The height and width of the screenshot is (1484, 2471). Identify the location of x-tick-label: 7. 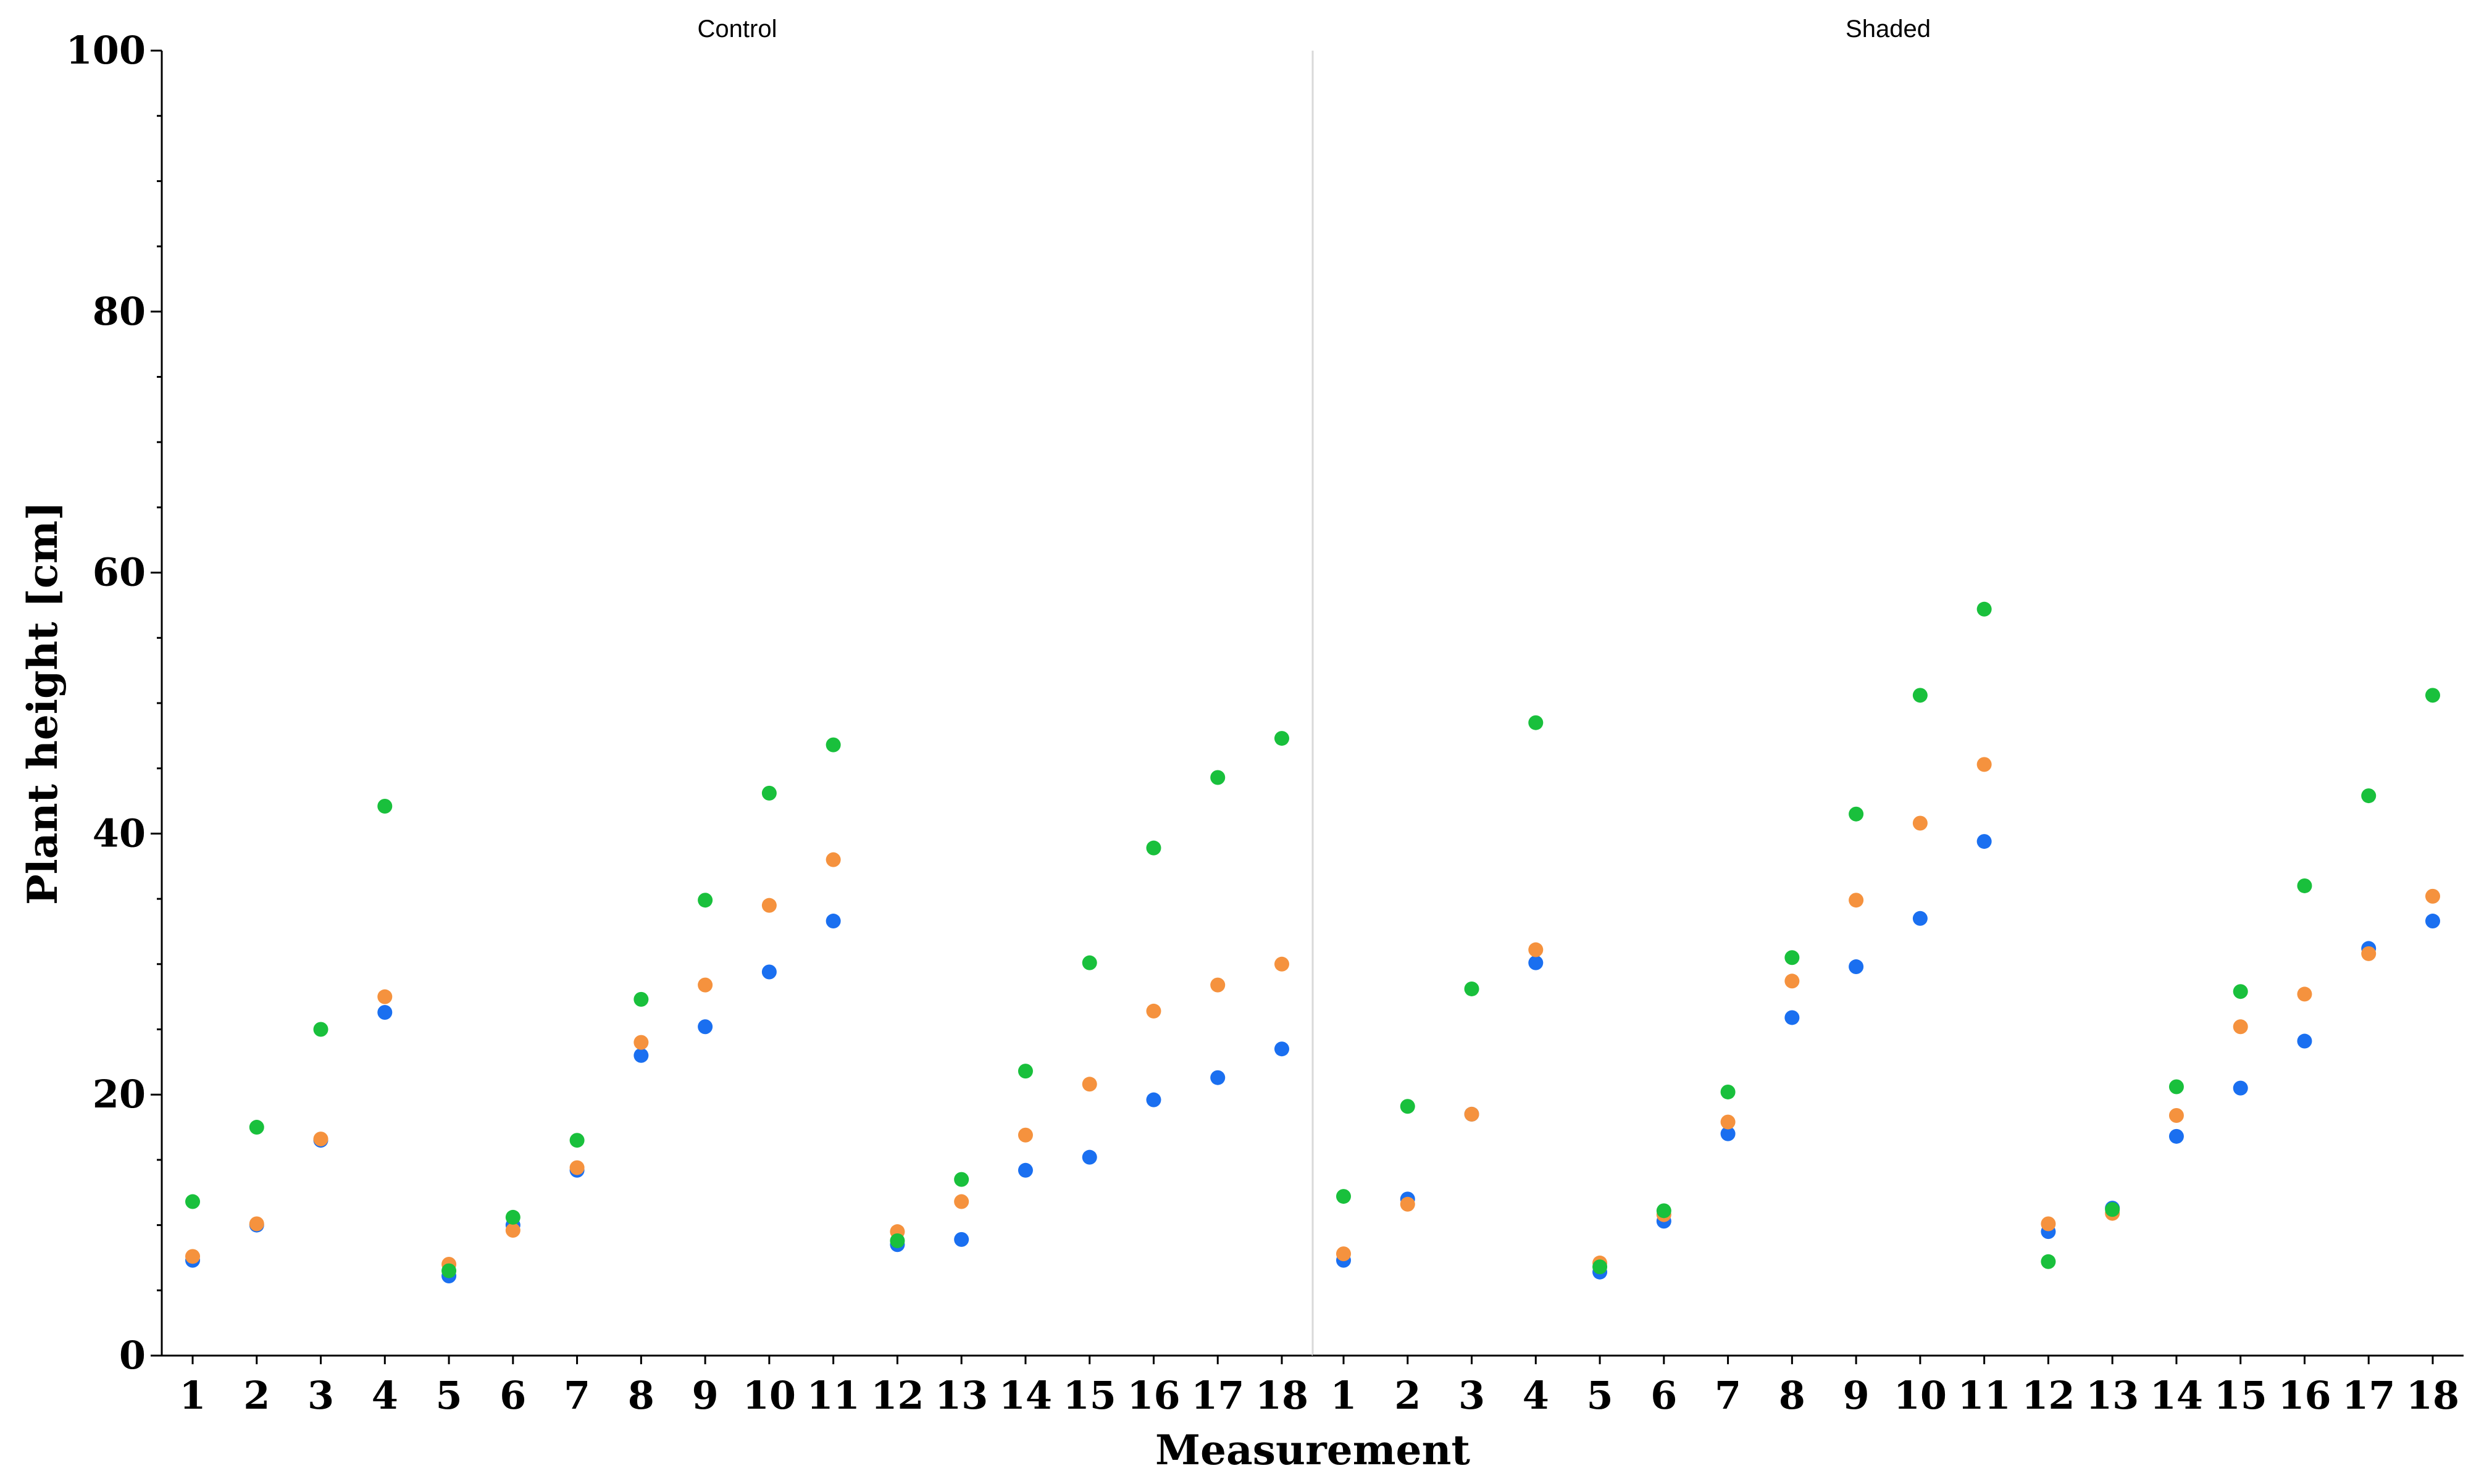
(1728, 1395).